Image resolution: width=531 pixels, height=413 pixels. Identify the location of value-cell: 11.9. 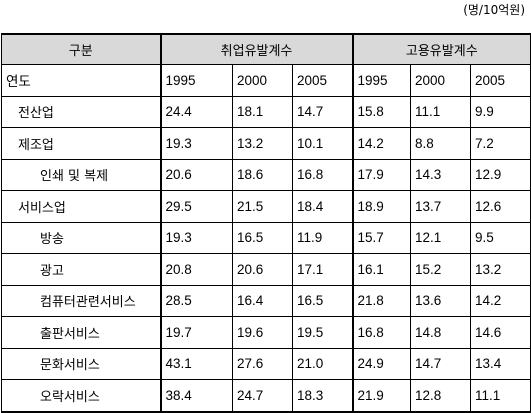
(322, 237).